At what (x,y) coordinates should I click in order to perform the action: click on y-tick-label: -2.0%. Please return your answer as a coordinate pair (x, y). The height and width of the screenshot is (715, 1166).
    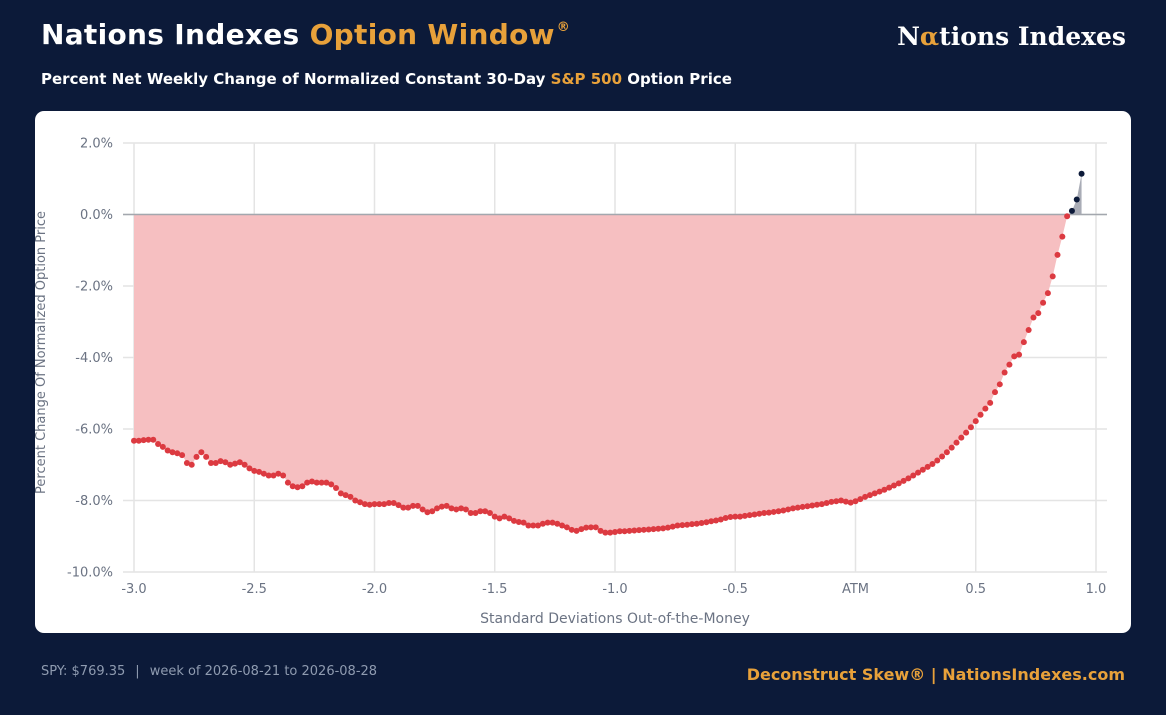
    Looking at the image, I should click on (94, 287).